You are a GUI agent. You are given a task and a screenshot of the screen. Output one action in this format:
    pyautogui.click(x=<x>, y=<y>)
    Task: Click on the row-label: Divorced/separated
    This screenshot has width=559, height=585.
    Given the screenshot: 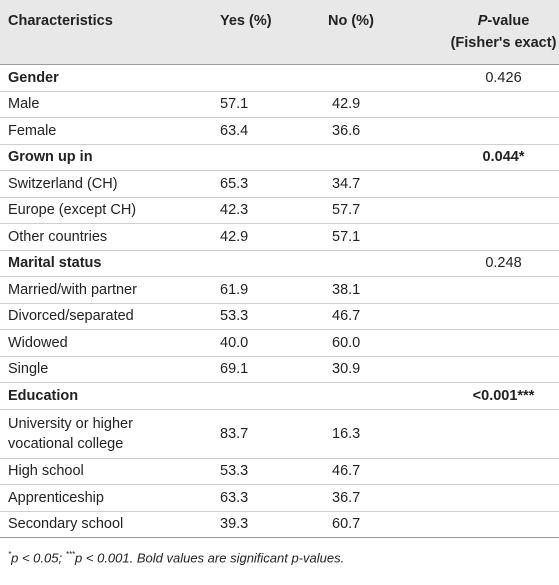 What is the action you would take?
    pyautogui.click(x=100, y=316)
    